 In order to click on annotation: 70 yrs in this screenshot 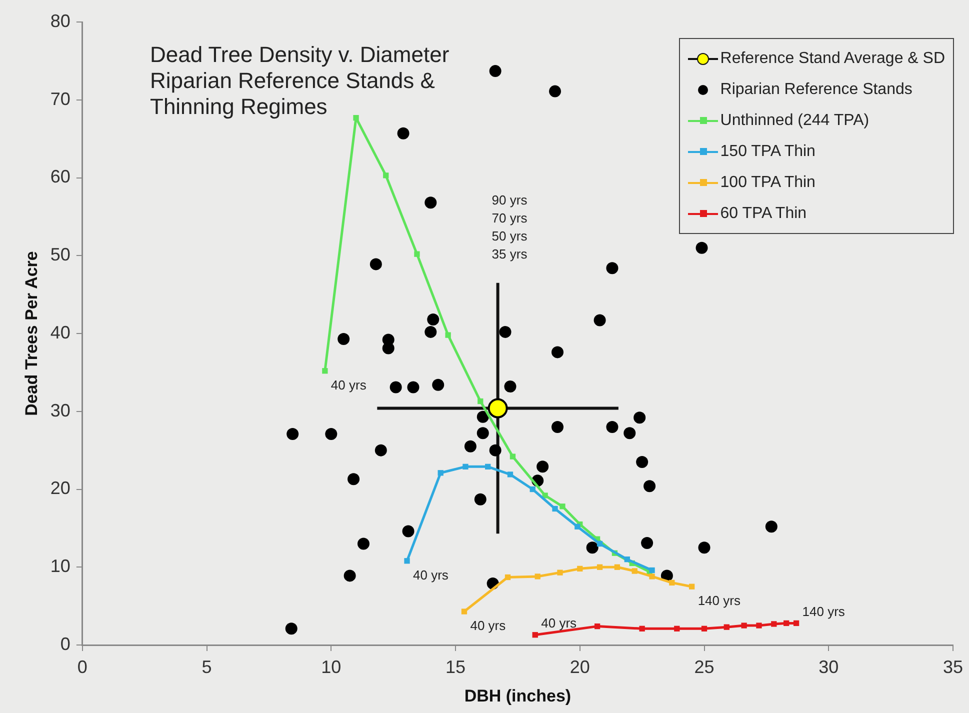, I will do `click(510, 218)`.